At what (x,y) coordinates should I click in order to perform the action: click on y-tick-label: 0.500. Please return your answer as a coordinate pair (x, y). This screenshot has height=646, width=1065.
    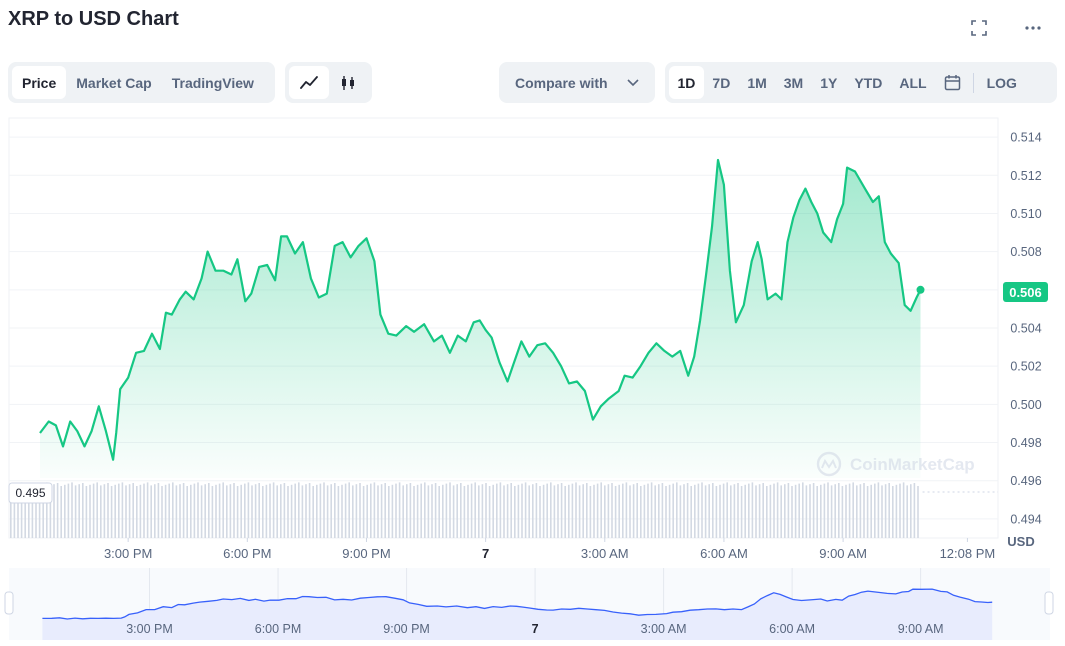
    Looking at the image, I should click on (1025, 405).